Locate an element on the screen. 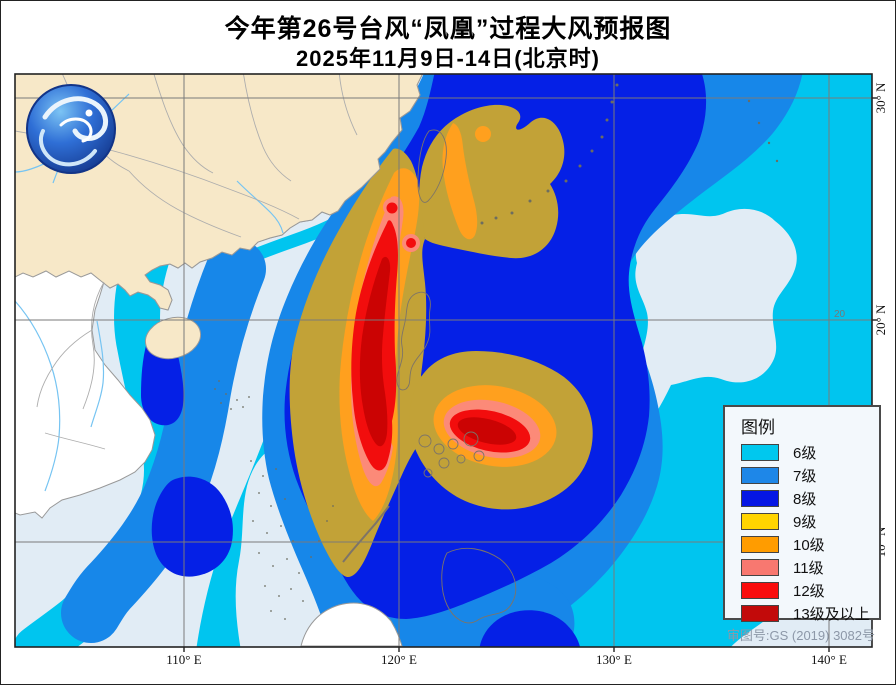 The width and height of the screenshot is (896, 685). cma-logo-icon is located at coordinates (71, 129).